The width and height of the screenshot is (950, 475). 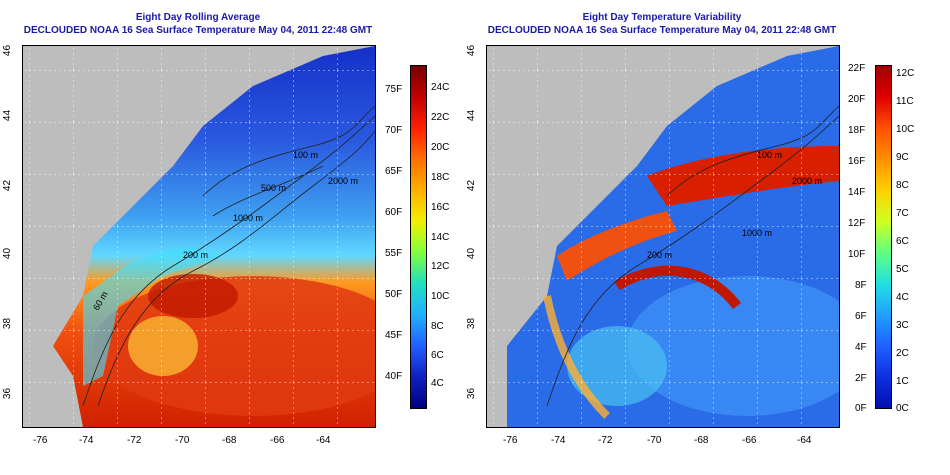 I want to click on left-title-line1: Eight Day Rolling Average, so click(x=198, y=17).